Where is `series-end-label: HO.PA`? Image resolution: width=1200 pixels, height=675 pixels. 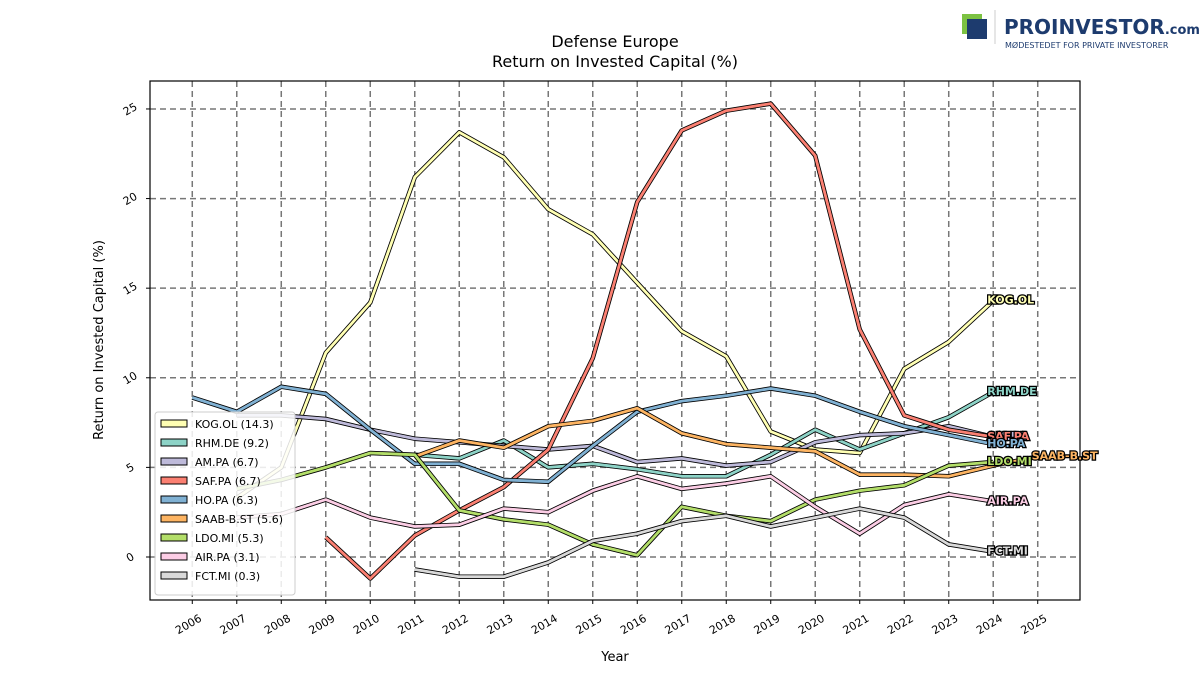
series-end-label: HO.PA is located at coordinates (1006, 443).